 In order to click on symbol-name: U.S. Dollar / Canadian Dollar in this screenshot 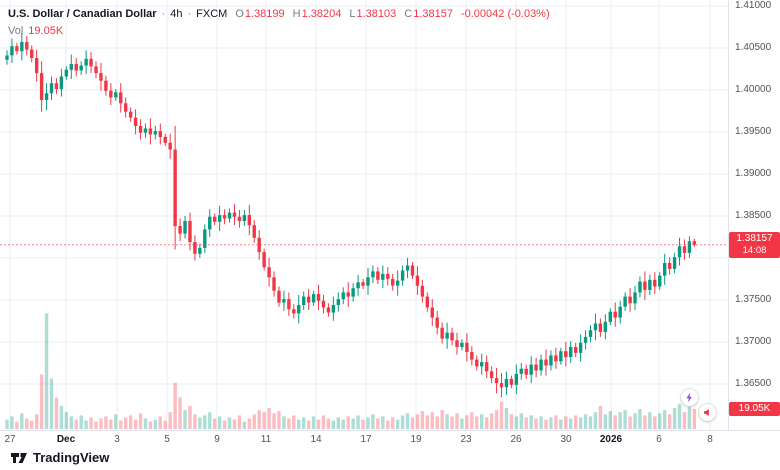, I will do `click(82, 14)`.